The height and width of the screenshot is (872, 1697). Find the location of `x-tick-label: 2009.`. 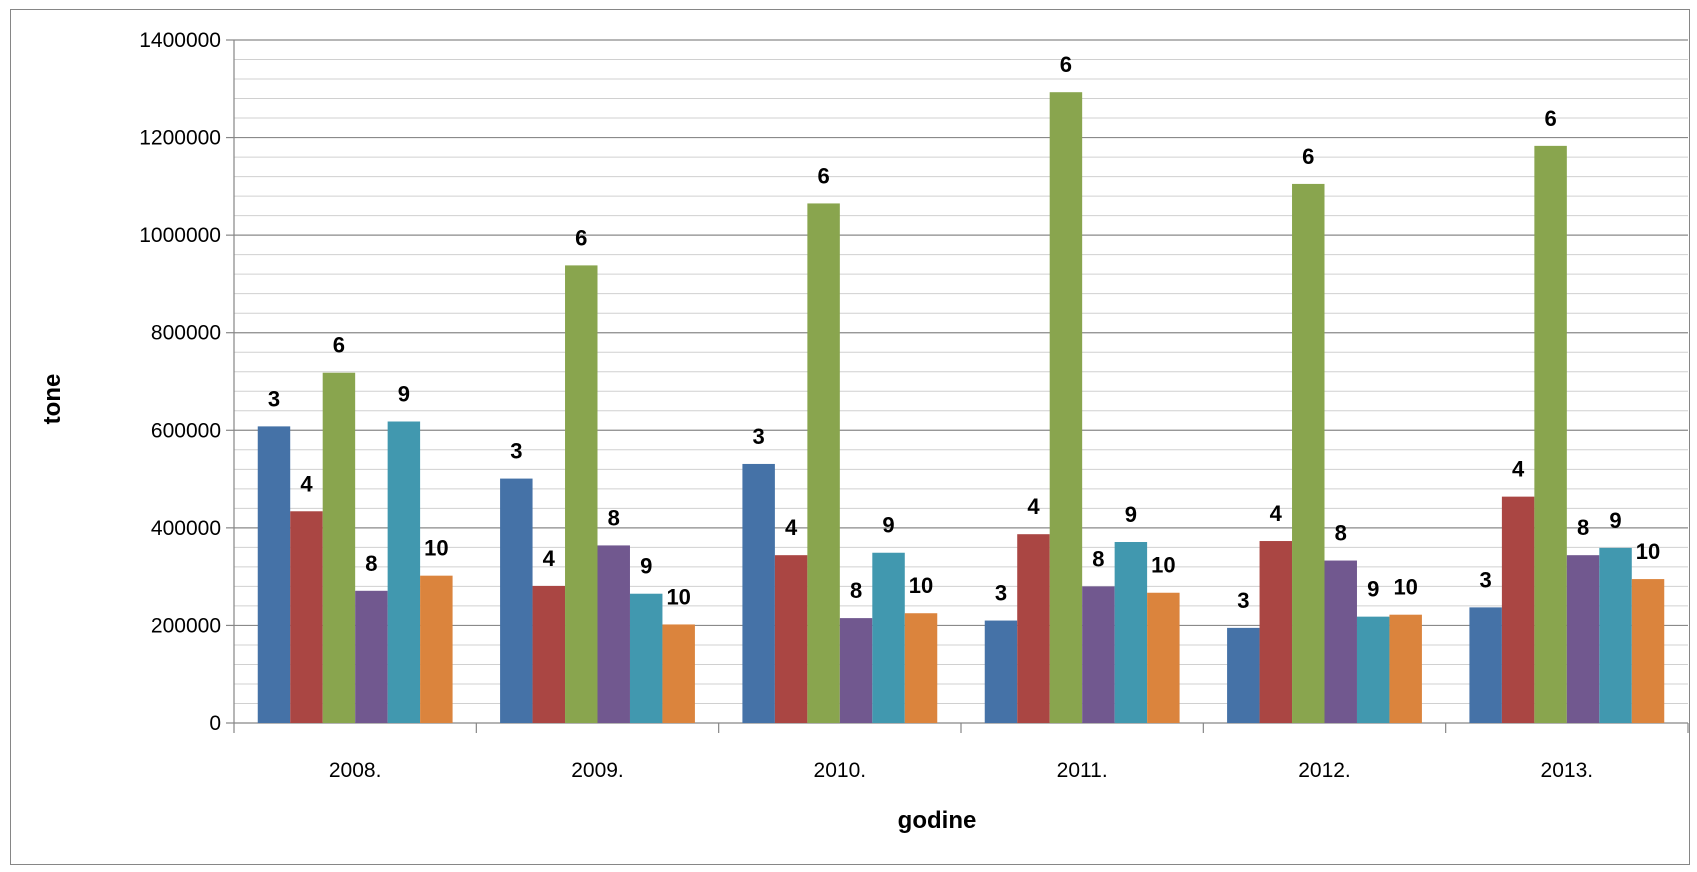

x-tick-label: 2009. is located at coordinates (597, 770).